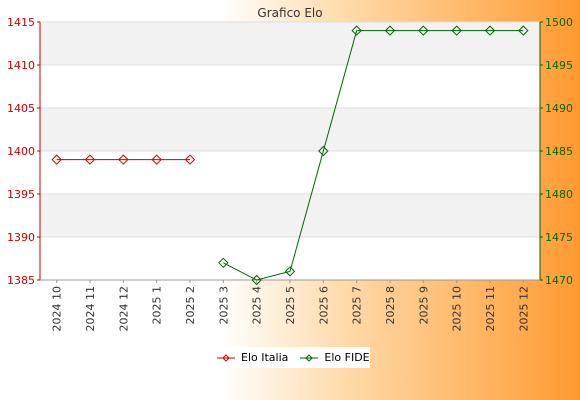  I want to click on y-right-tick-label: 1495, so click(559, 65).